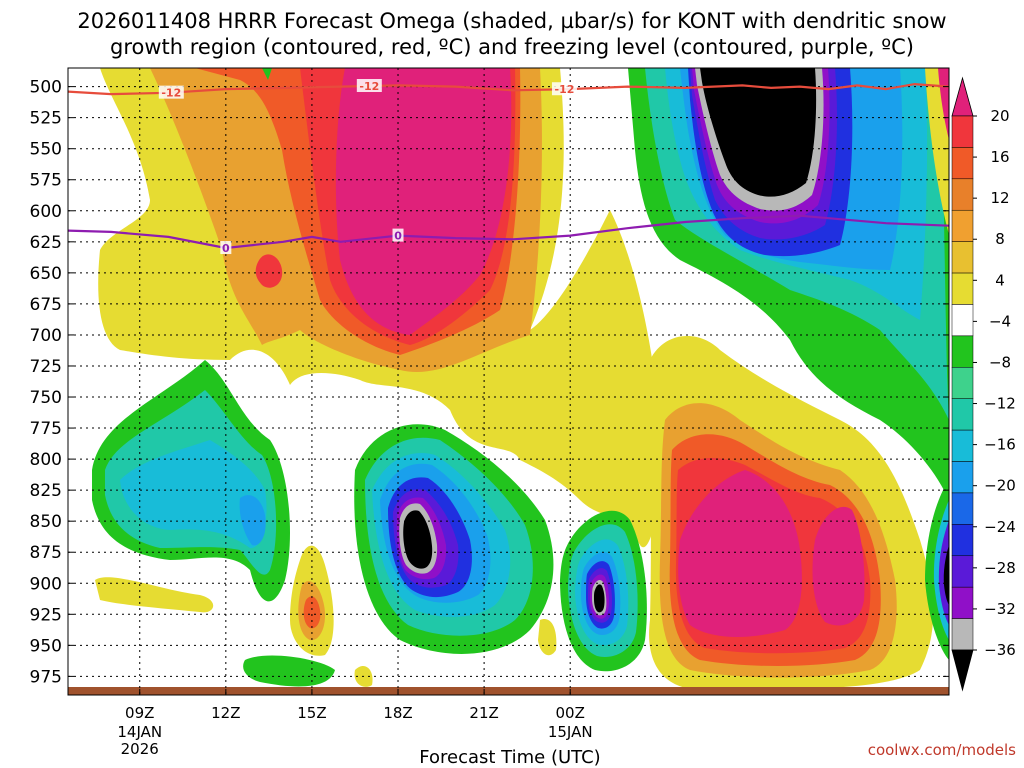 The width and height of the screenshot is (1024, 768). What do you see at coordinates (423, 201) in the screenshot?
I see `omega-region-magenta-upper` at bounding box center [423, 201].